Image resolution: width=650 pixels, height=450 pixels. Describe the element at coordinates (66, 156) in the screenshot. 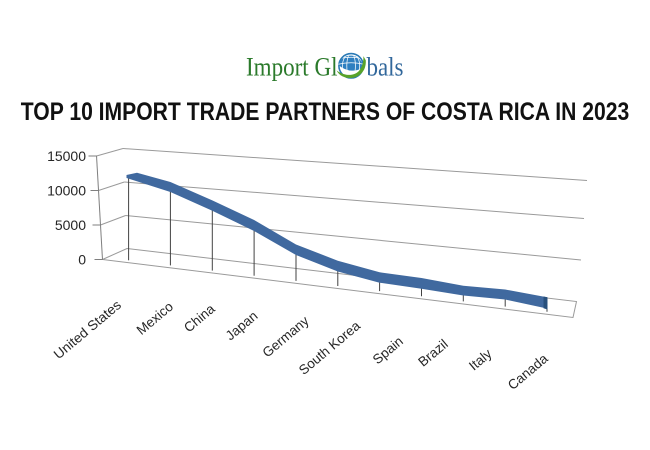

I see `svg-text: 15000` at that location.